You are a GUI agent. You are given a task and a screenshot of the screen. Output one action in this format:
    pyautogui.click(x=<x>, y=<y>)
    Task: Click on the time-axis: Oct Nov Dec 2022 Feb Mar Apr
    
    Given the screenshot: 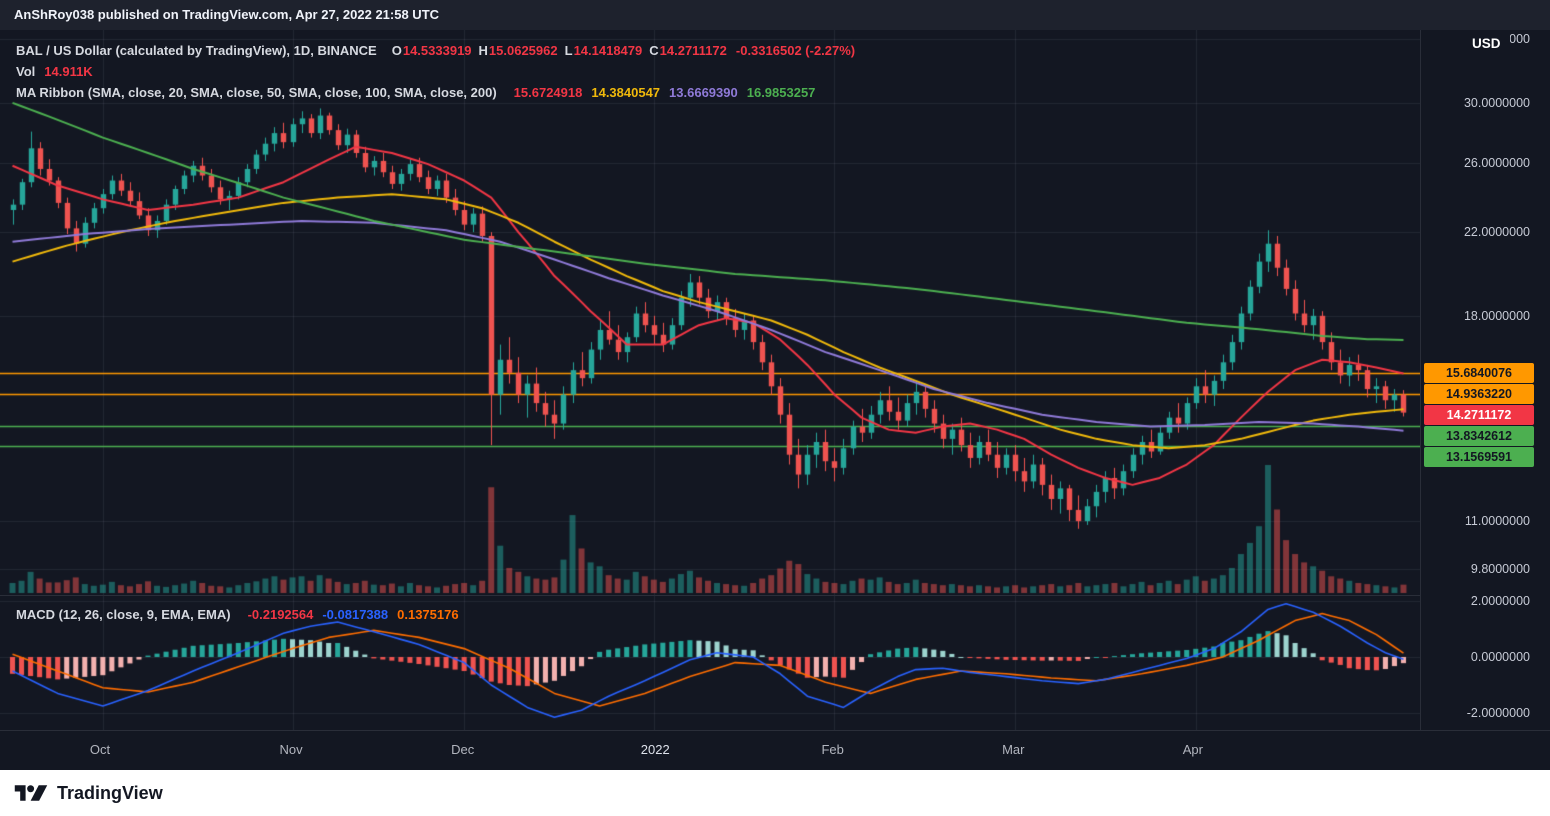 What is the action you would take?
    pyautogui.click(x=775, y=750)
    